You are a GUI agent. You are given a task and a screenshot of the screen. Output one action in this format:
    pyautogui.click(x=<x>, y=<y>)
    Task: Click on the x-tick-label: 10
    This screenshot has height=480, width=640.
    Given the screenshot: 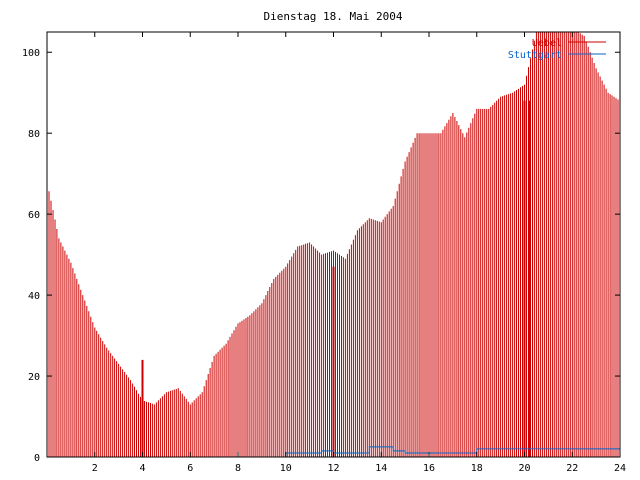 What is the action you would take?
    pyautogui.click(x=286, y=468)
    